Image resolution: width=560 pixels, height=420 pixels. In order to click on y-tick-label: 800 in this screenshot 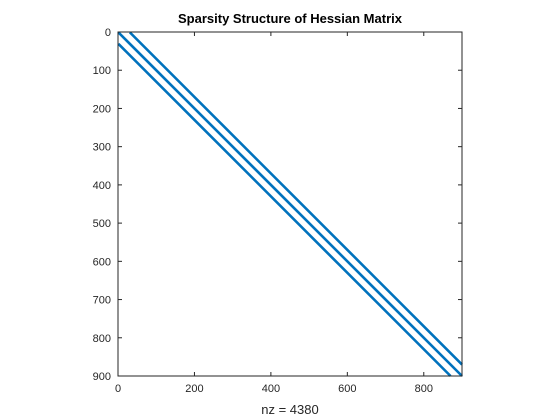, I will do `click(102, 339)`.